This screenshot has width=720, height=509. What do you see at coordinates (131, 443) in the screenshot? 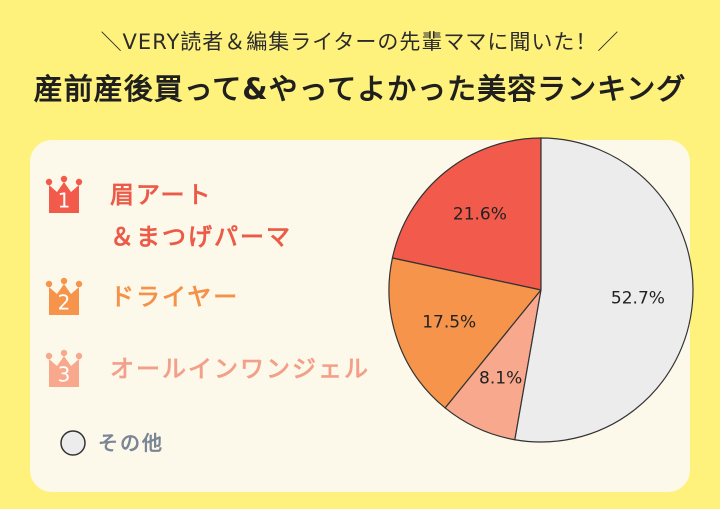
I see `legend-label: その他` at bounding box center [131, 443].